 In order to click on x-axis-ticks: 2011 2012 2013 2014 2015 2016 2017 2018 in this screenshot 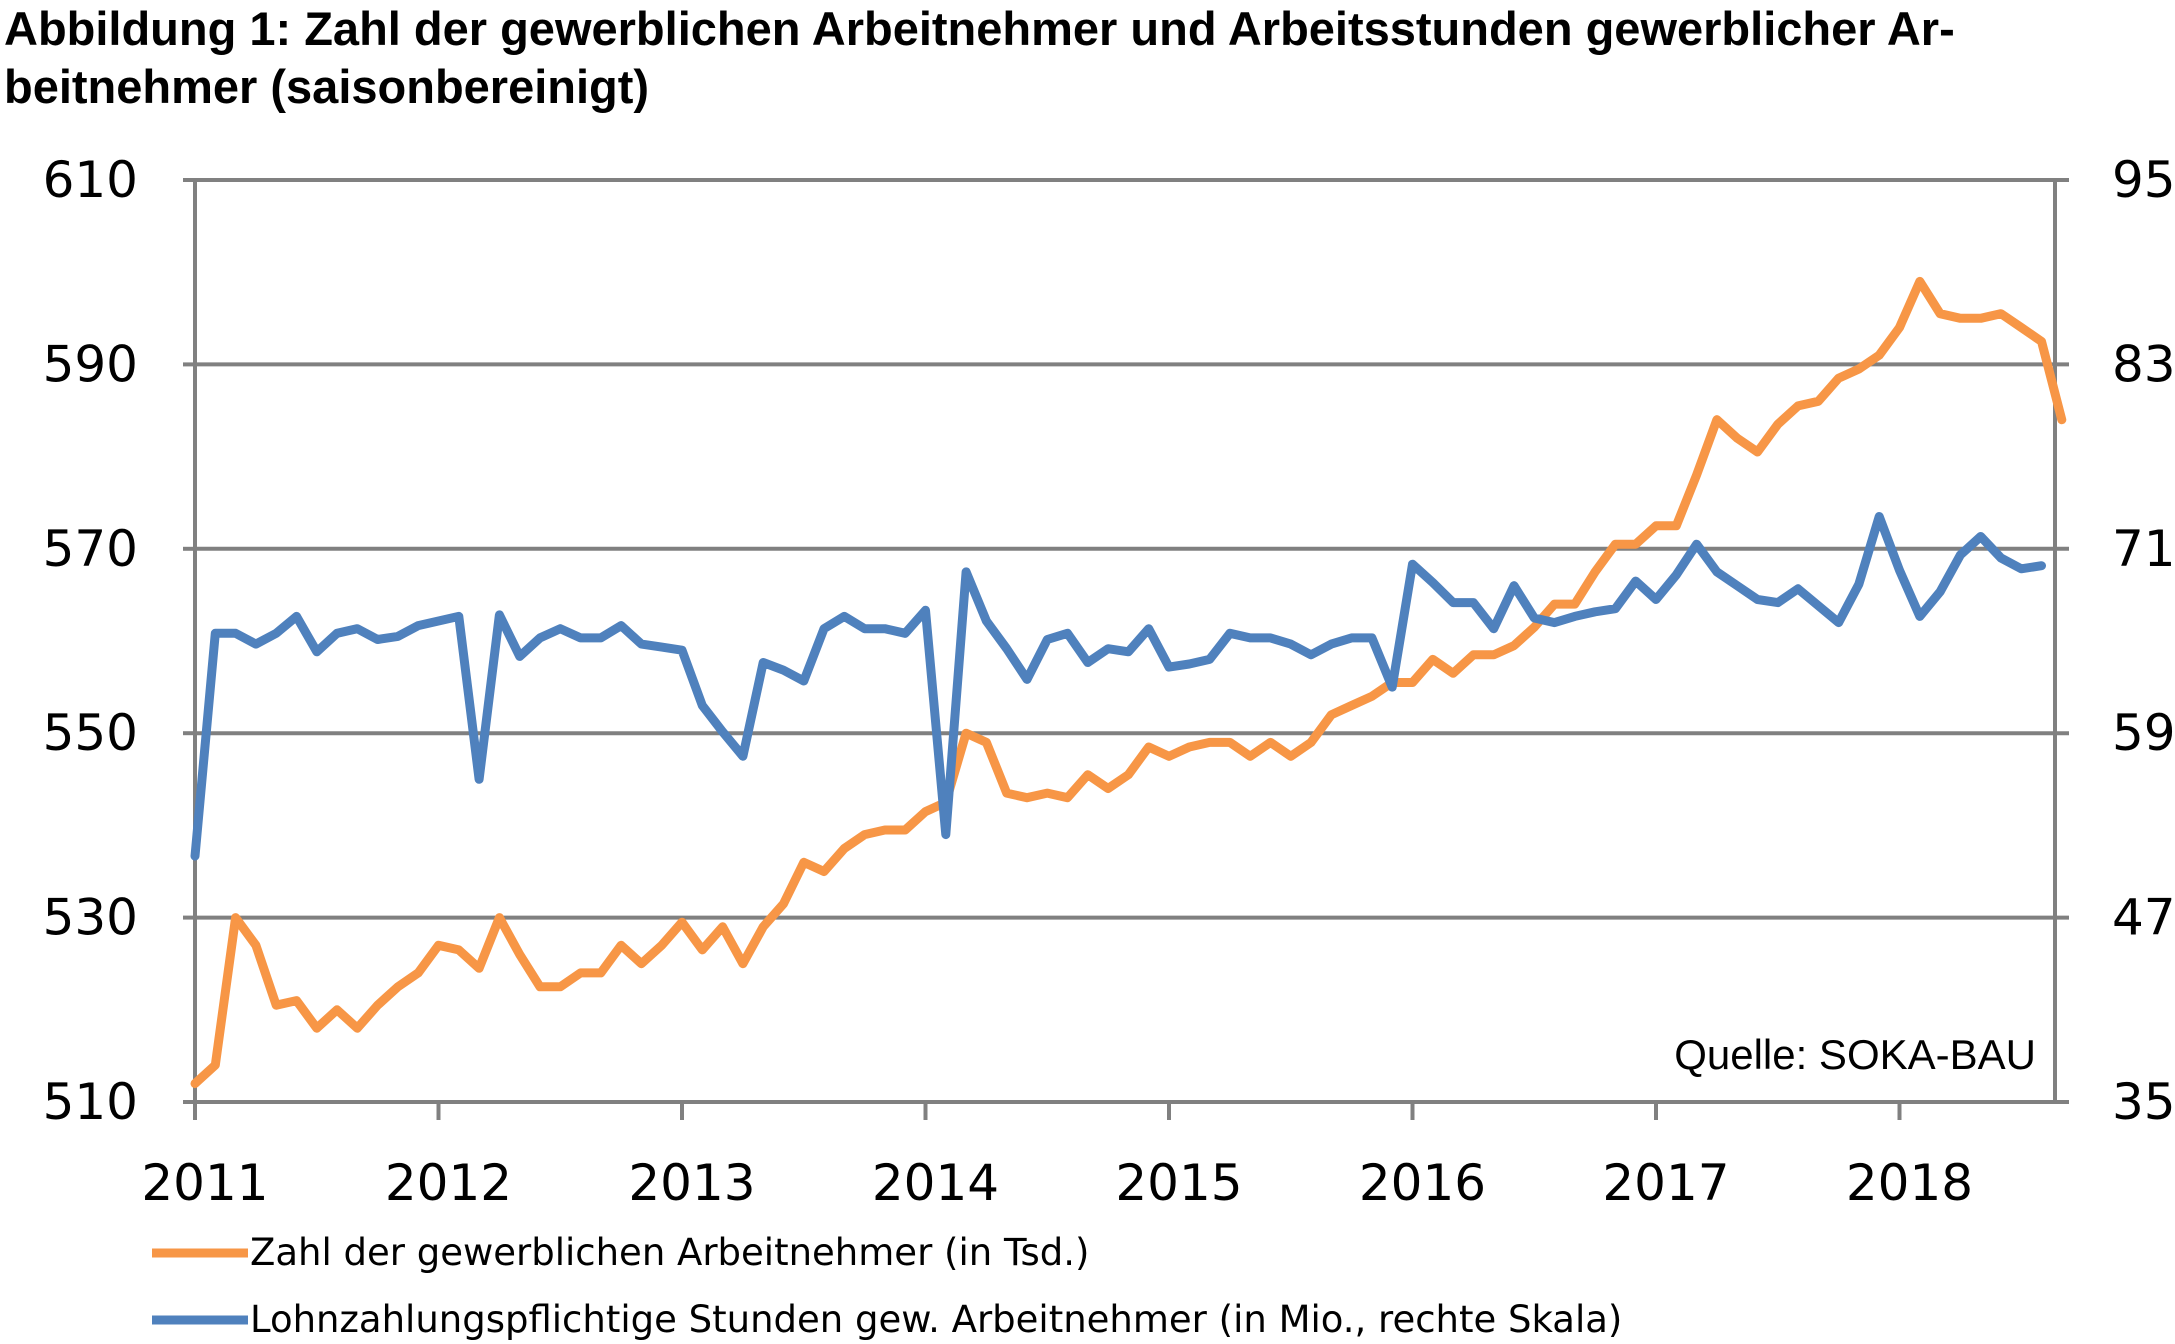, I will do `click(1057, 1157)`.